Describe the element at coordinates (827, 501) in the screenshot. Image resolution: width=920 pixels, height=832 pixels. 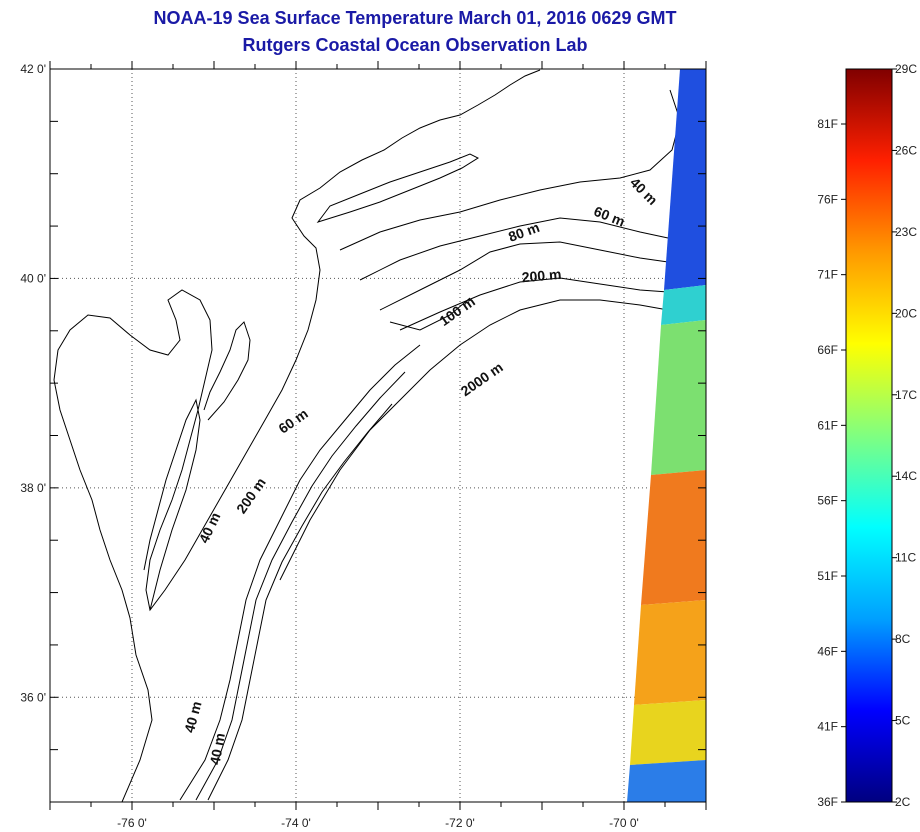
I see `colorbar-fahrenheit-label: 56F` at that location.